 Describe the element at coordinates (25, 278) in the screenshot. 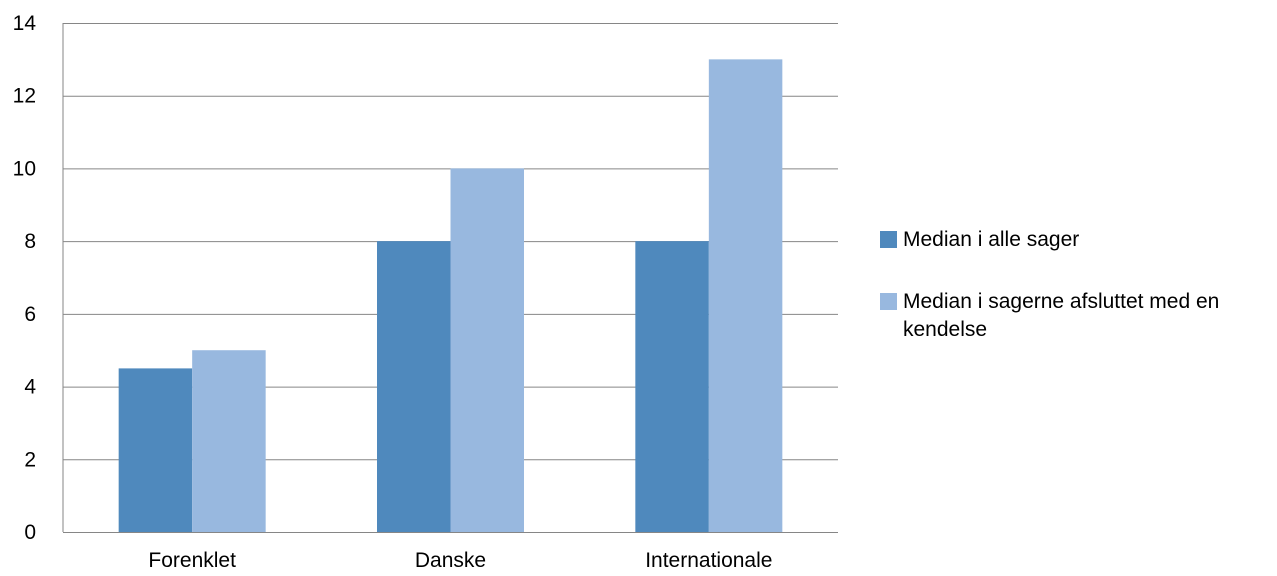

I see `y-axis-ticks: 0 2 4 6 8 10 12 14` at that location.